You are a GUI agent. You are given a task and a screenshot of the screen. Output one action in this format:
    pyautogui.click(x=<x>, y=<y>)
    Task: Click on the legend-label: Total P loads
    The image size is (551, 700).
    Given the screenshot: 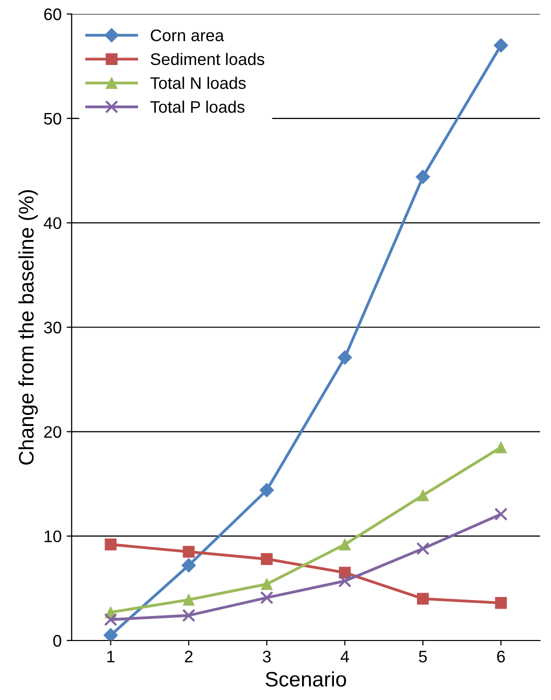 What is the action you would take?
    pyautogui.click(x=197, y=106)
    